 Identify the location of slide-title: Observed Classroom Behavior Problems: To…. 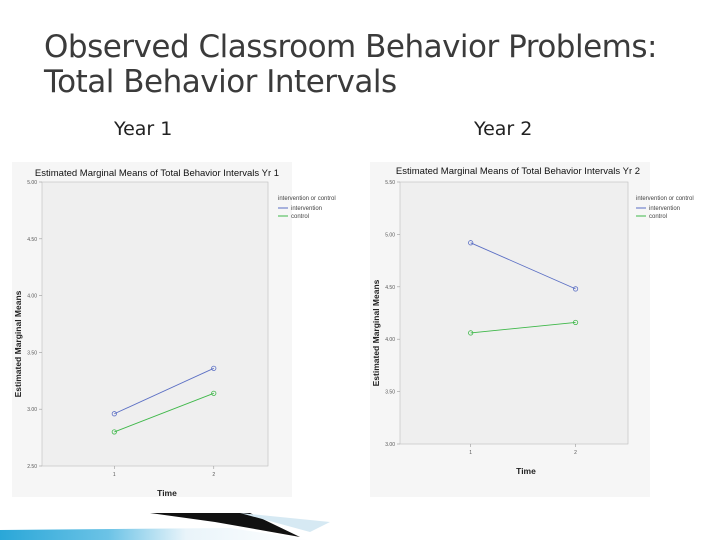
(350, 65).